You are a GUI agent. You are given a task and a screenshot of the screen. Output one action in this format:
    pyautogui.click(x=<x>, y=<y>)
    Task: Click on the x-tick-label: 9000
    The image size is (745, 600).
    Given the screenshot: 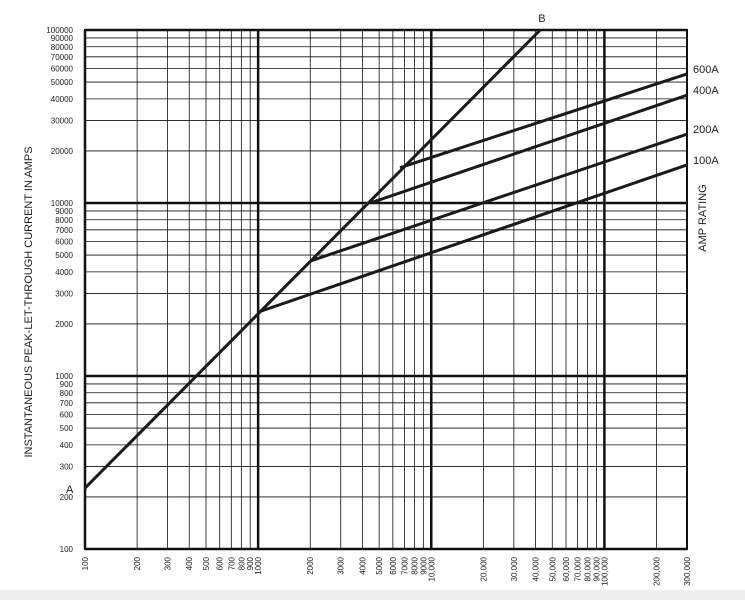 What is the action you would take?
    pyautogui.click(x=423, y=565)
    